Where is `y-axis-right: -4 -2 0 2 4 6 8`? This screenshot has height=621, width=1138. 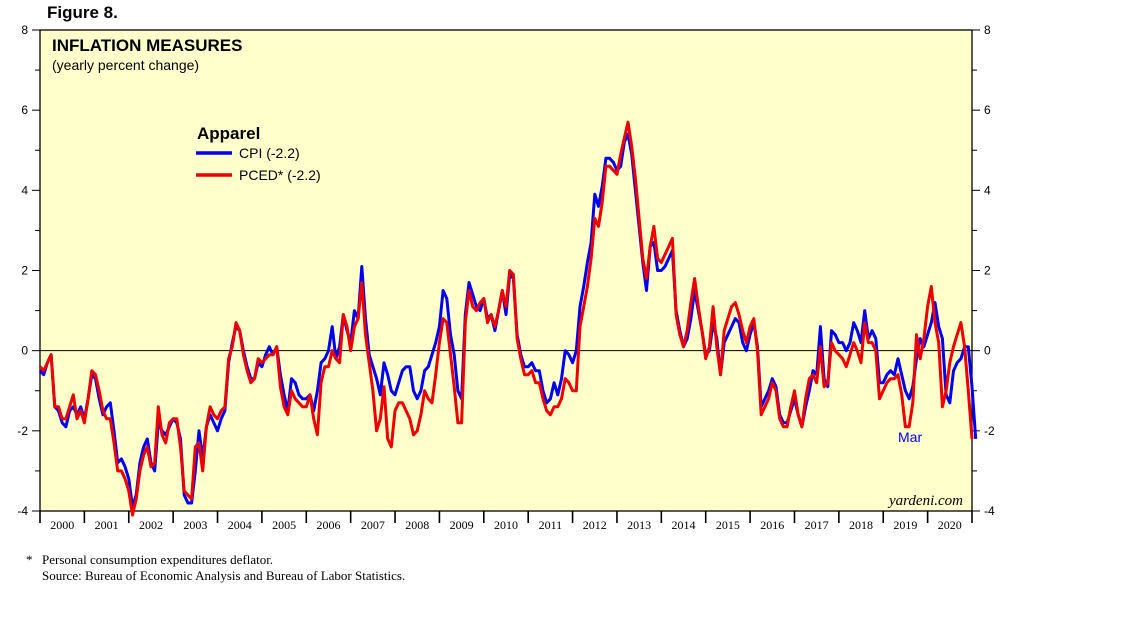 y-axis-right: -4 -2 0 2 4 6 8 is located at coordinates (983, 270).